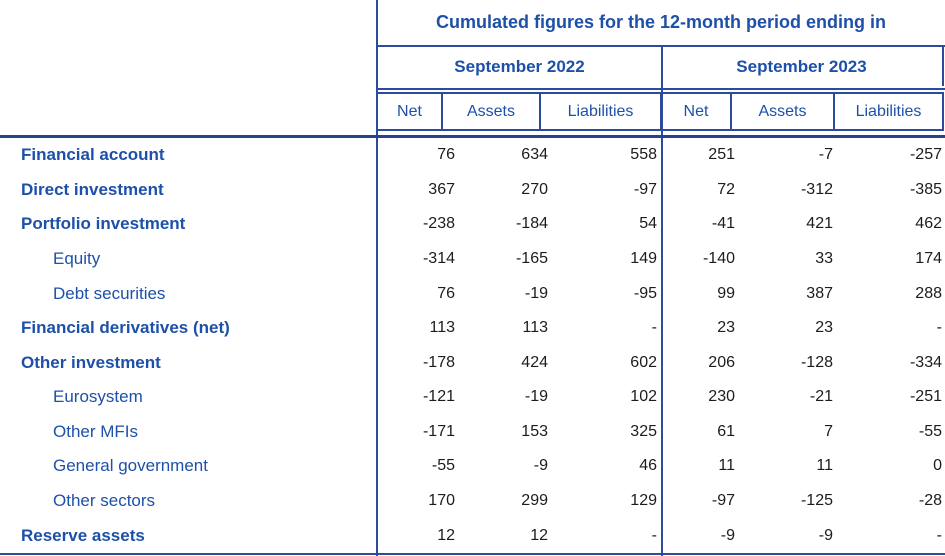 The height and width of the screenshot is (556, 945). What do you see at coordinates (472, 397) in the screenshot?
I see `table-row: Eurosystem -121 -19 102 230 -21 -251` at bounding box center [472, 397].